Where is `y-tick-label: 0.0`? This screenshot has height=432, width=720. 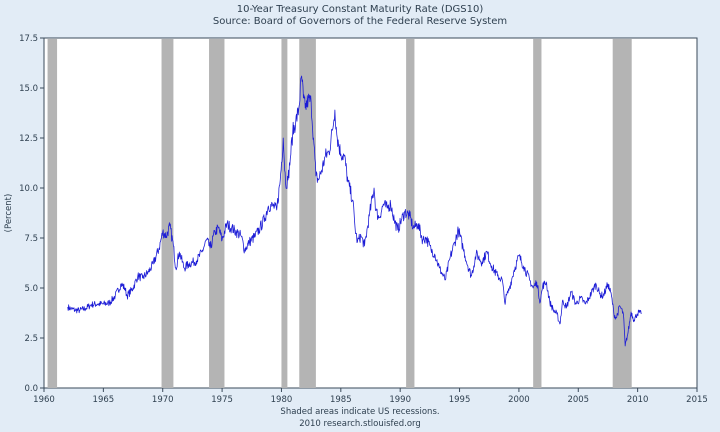 y-tick-label: 0.0 is located at coordinates (31, 389).